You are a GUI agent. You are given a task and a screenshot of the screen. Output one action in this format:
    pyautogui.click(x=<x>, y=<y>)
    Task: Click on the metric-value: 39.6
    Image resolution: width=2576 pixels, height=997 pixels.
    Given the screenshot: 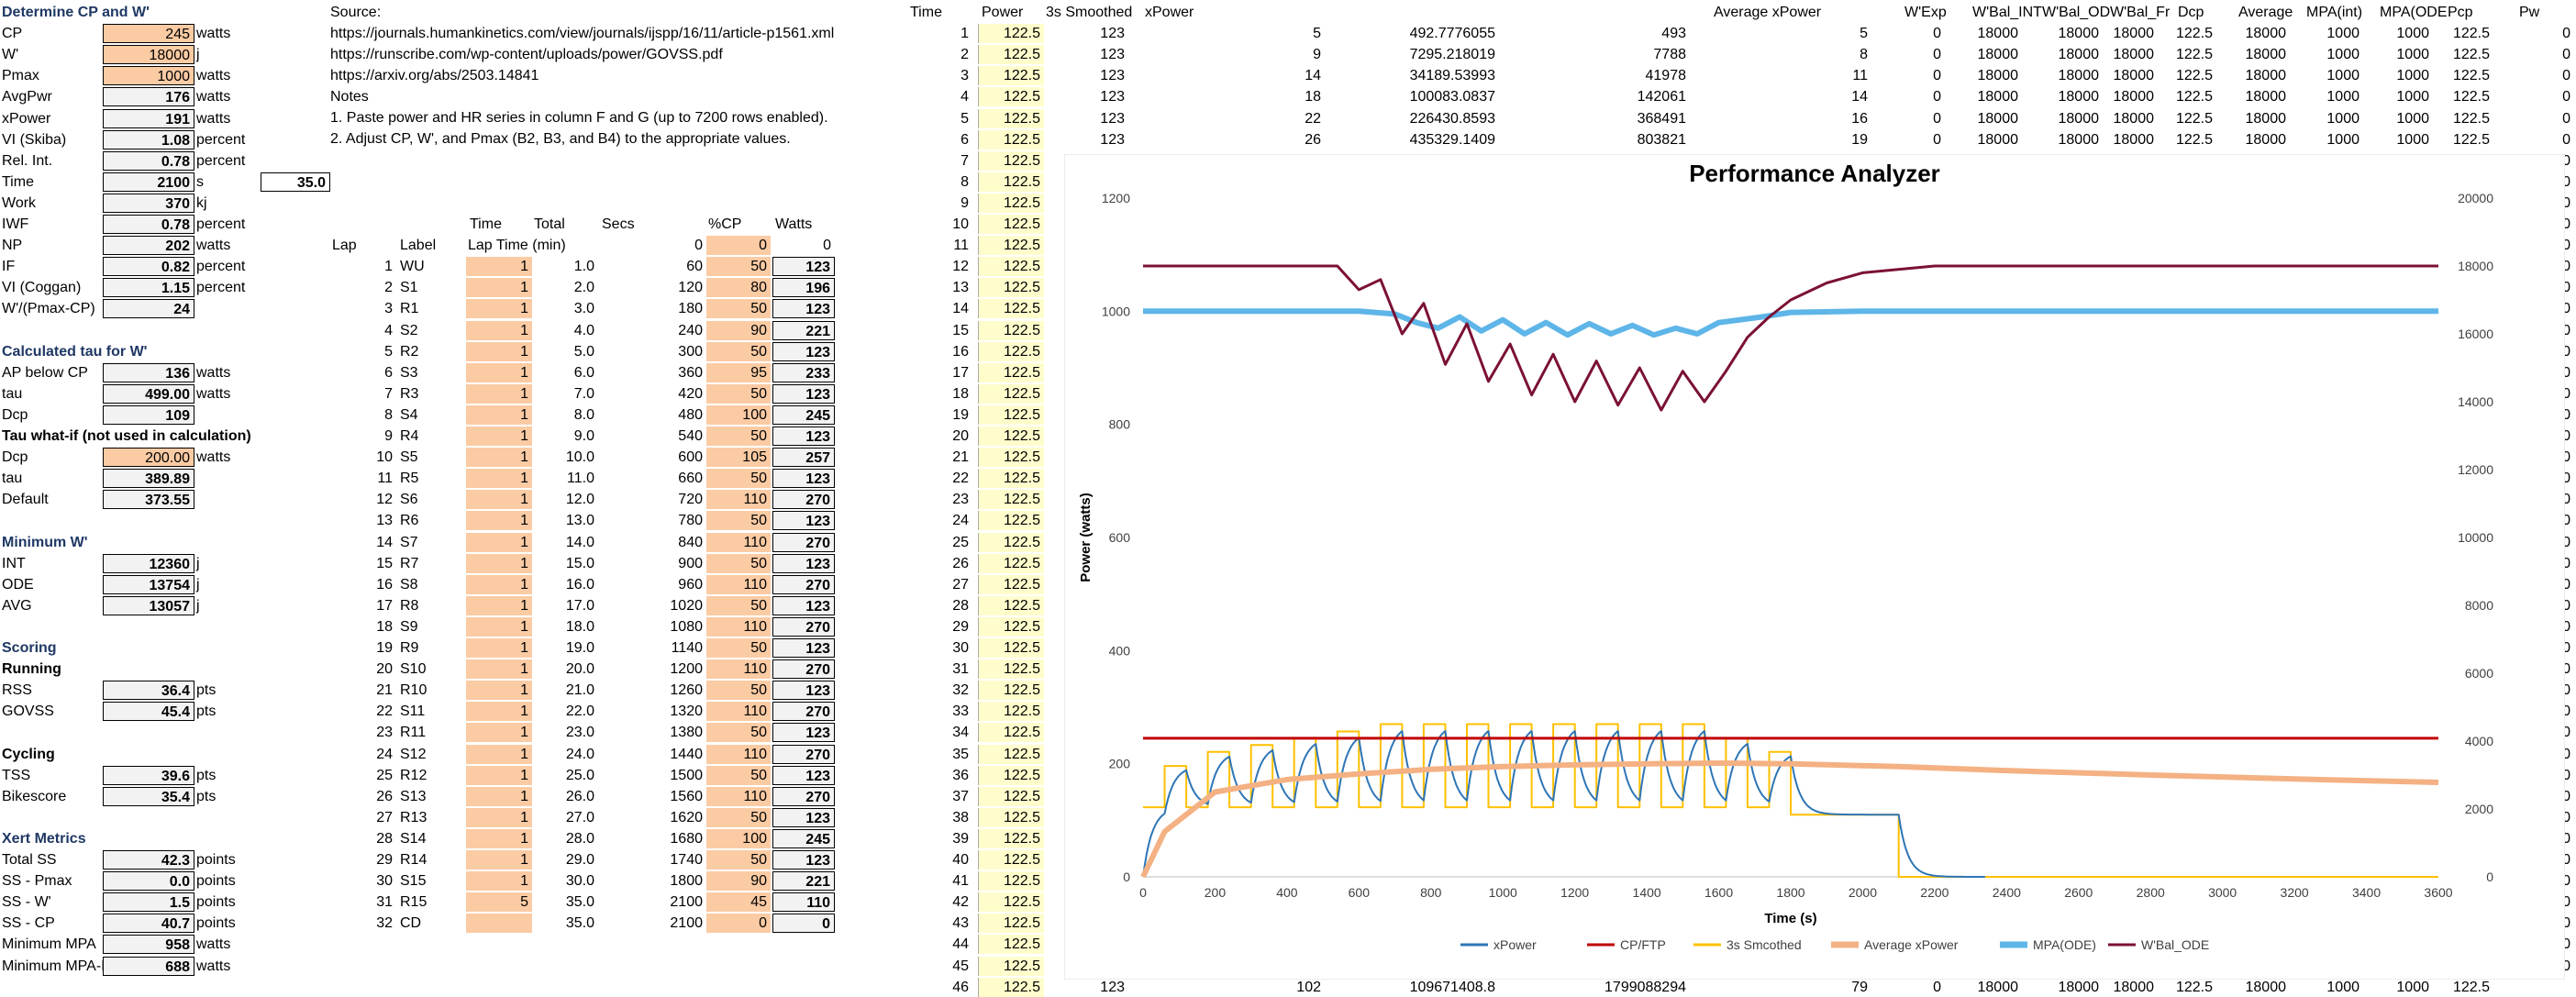 What is the action you would take?
    pyautogui.click(x=148, y=775)
    